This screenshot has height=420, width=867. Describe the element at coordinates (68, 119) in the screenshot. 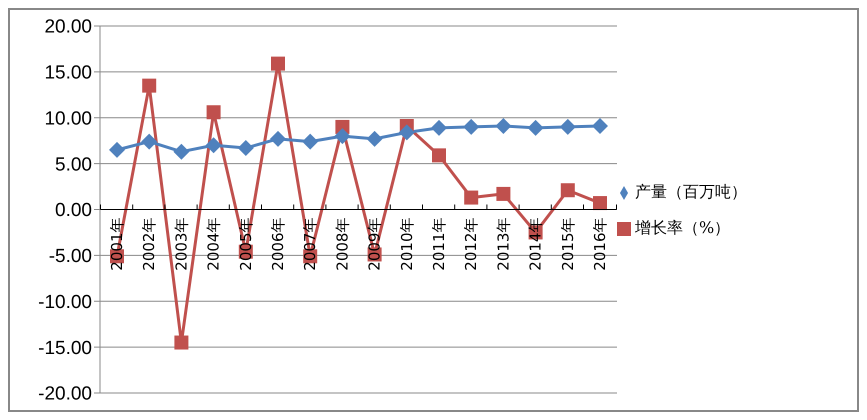

I see `y-tick-label: 10.00` at that location.